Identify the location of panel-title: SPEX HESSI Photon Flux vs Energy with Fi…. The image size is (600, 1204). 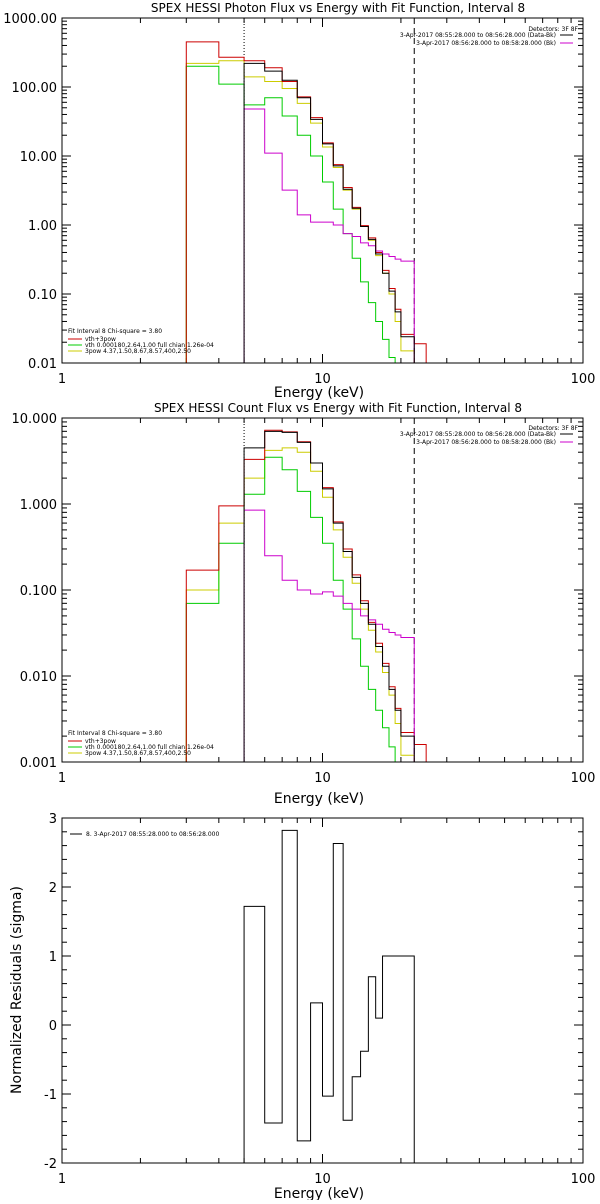
(338, 8).